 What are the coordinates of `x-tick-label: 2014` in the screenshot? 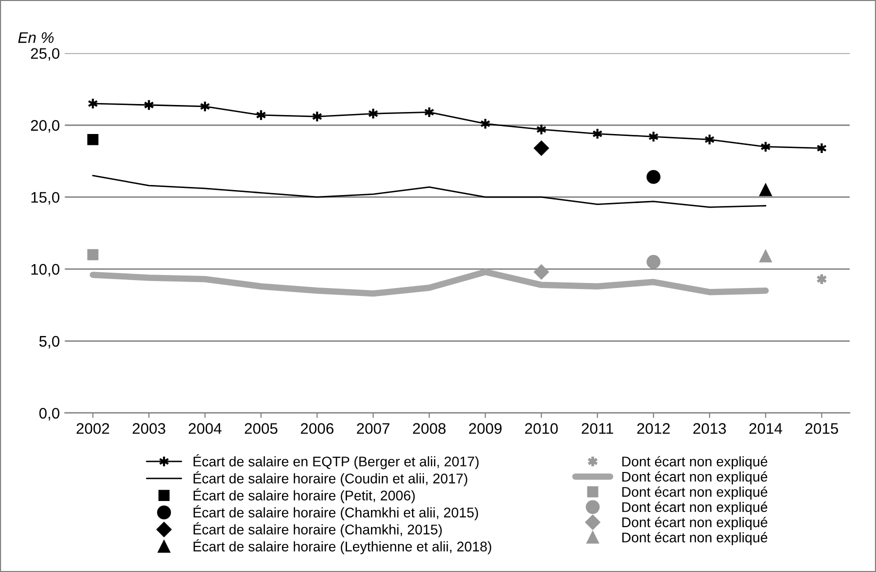 It's located at (765, 428).